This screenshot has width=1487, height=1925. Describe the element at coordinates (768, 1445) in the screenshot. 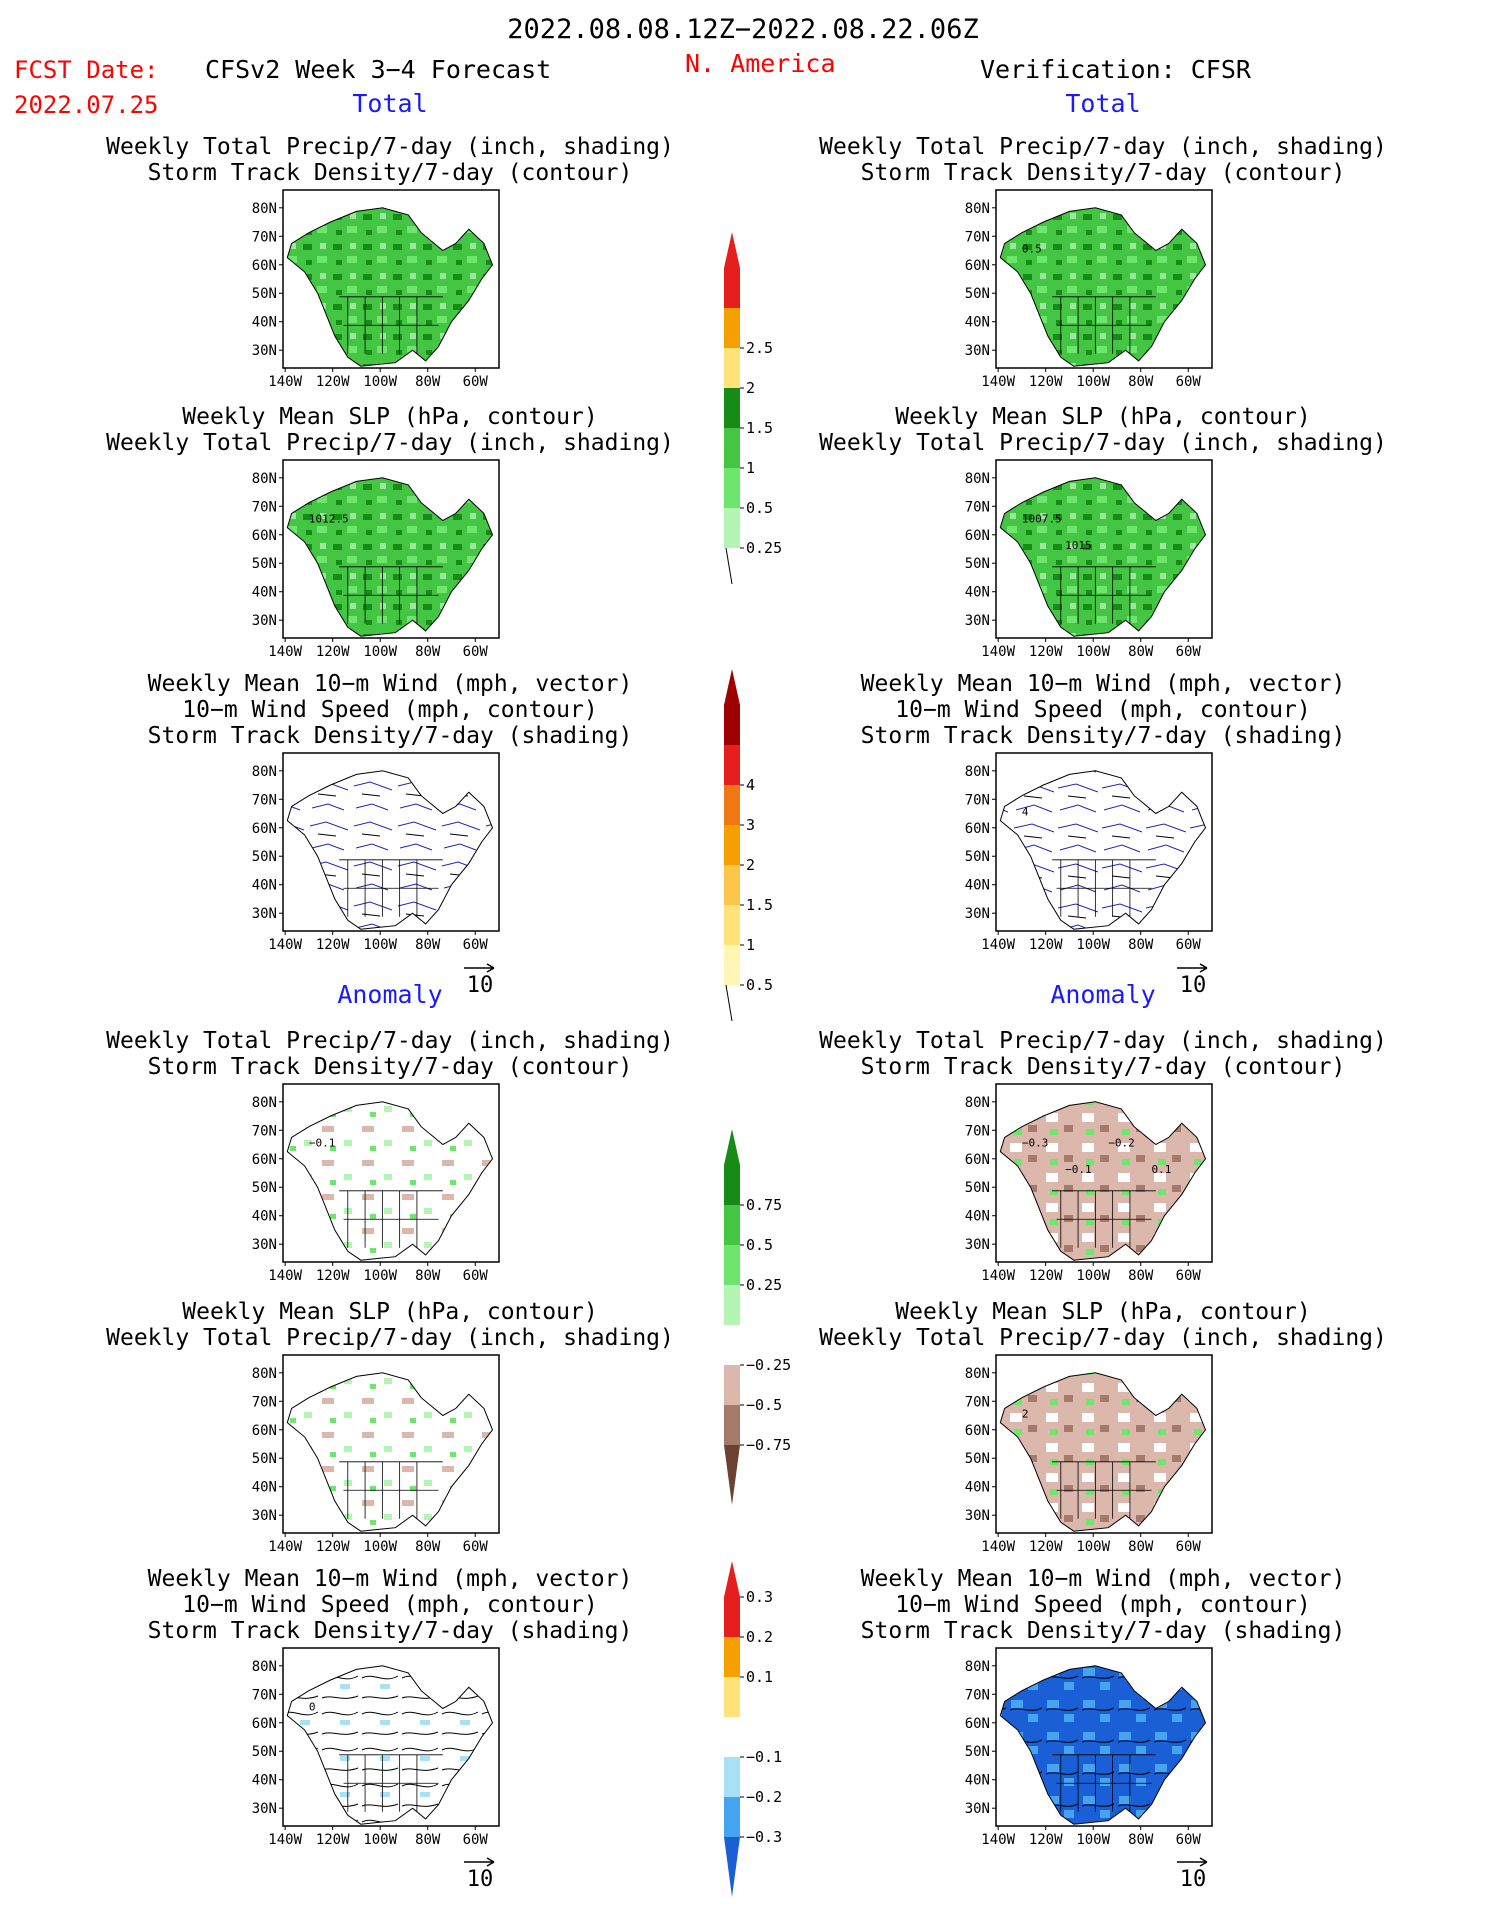

I see `colorbar-tick-label: −0.75` at that location.